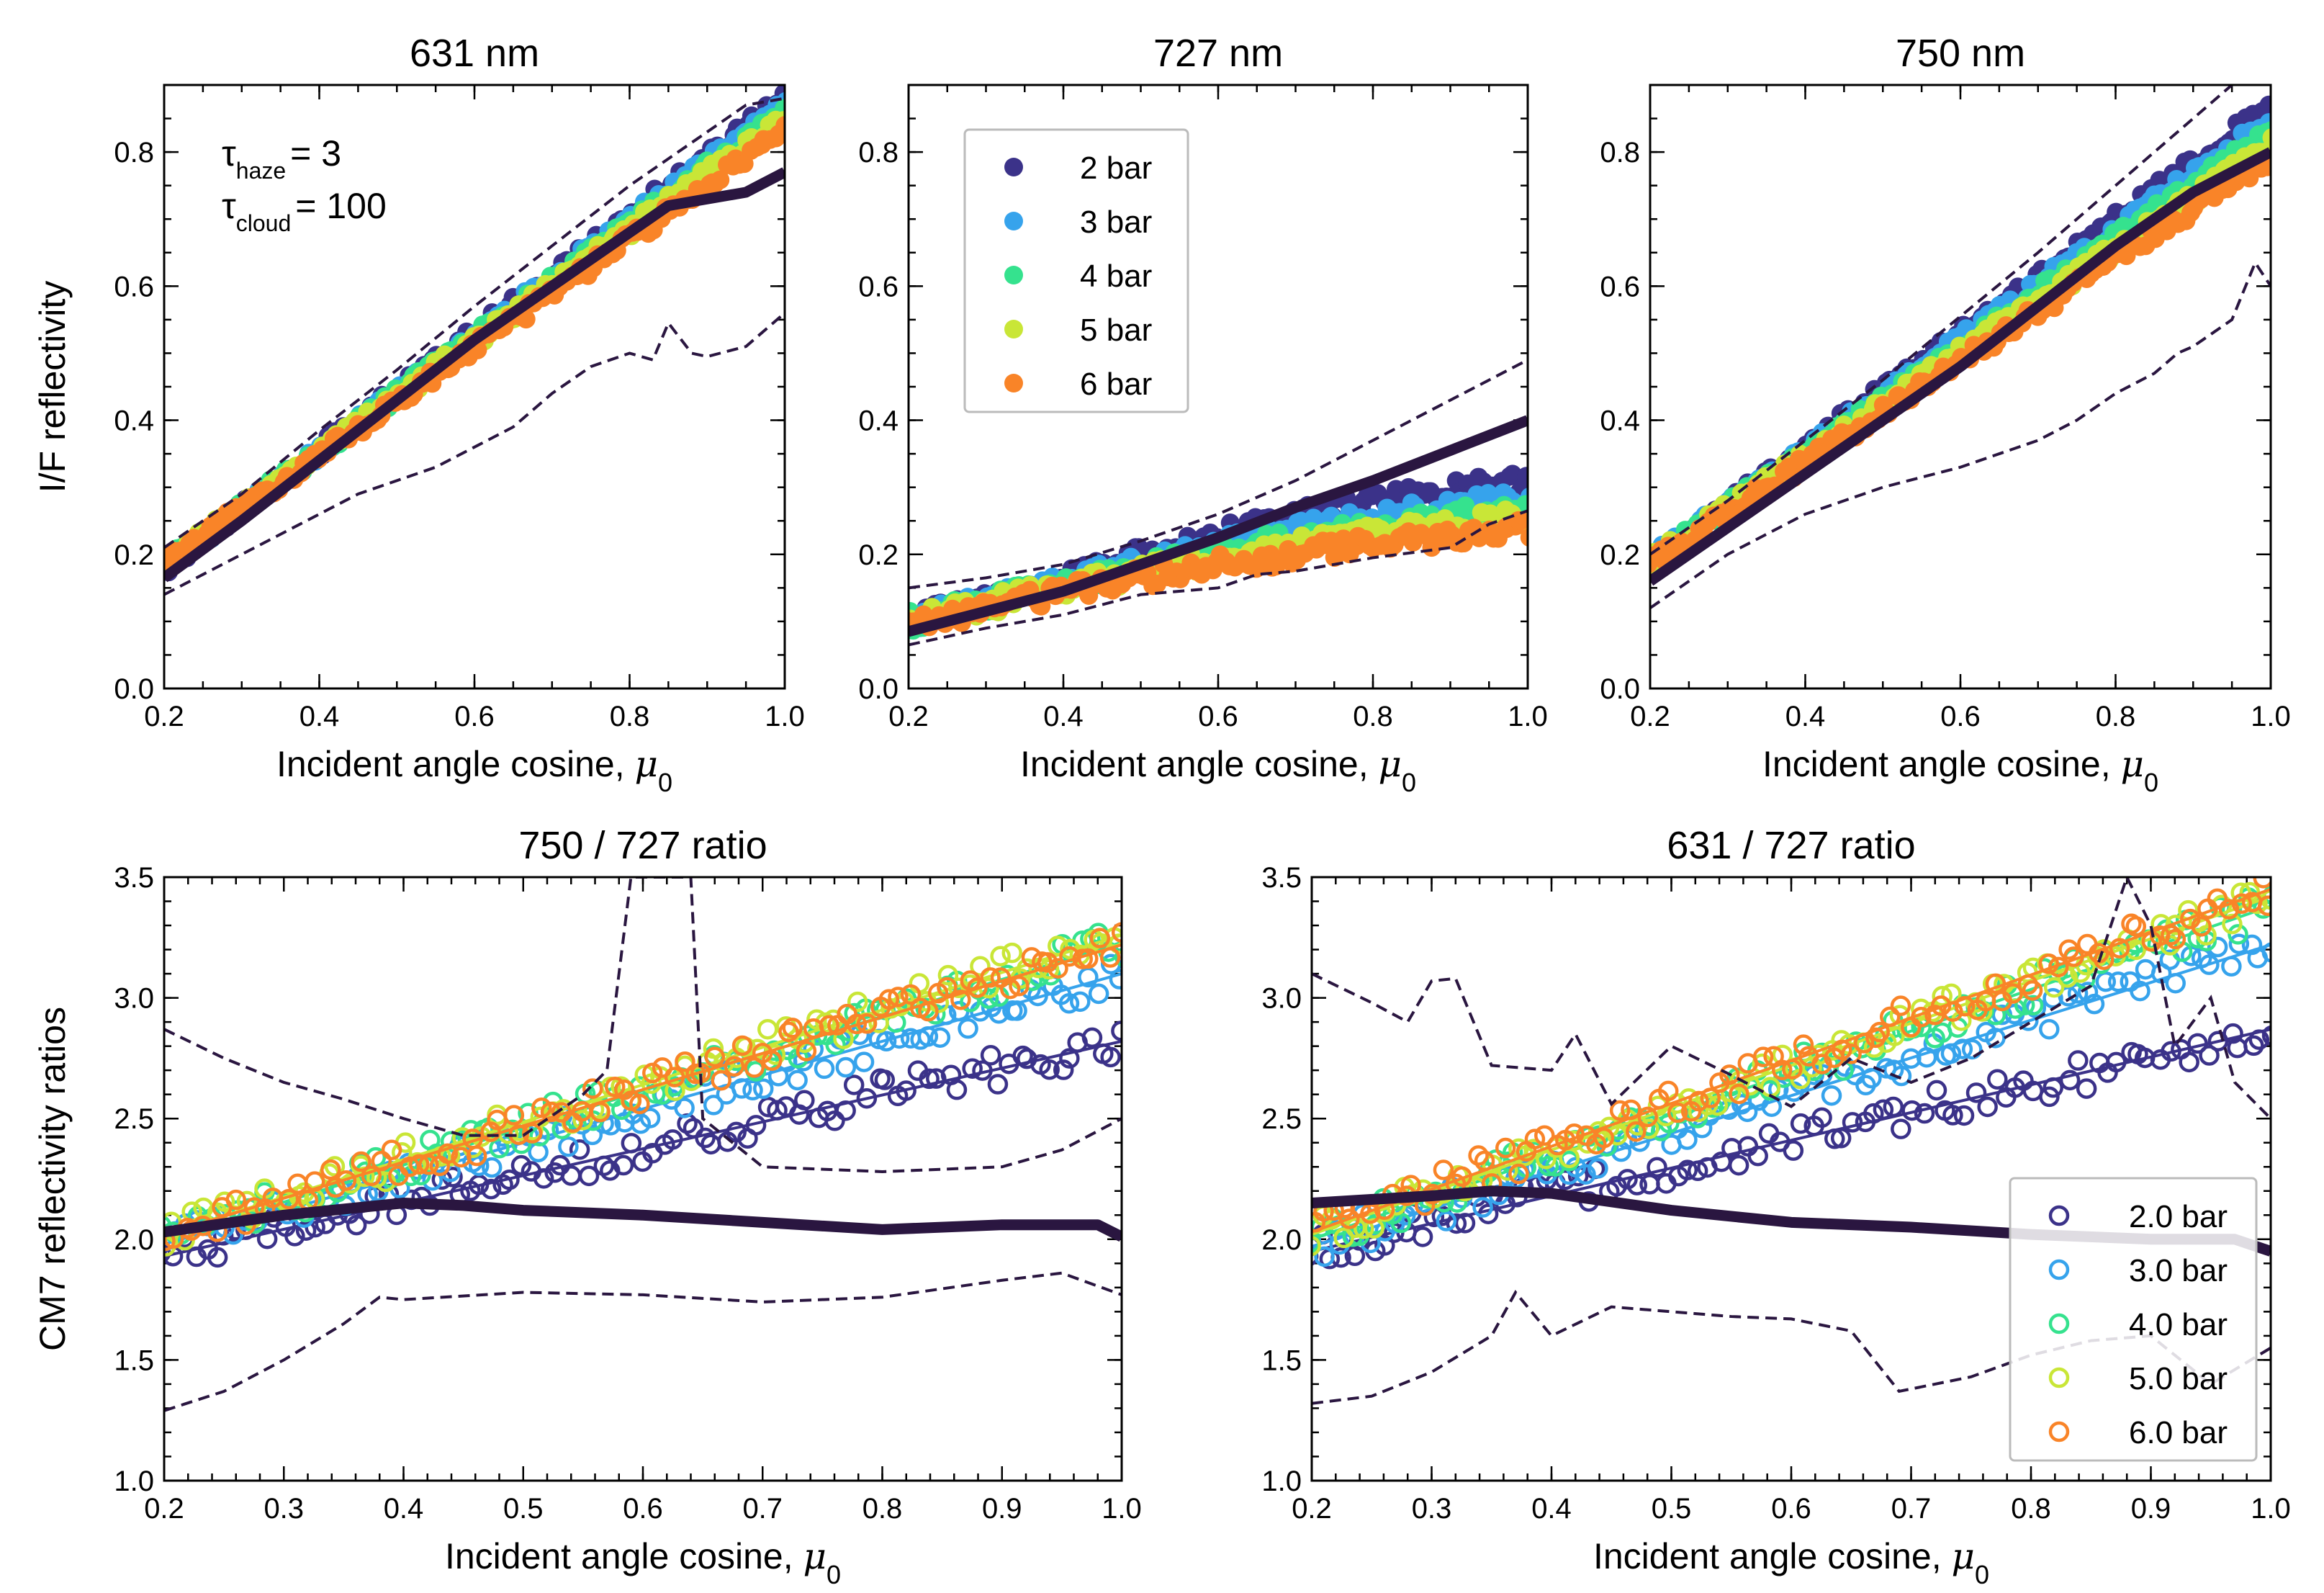 This screenshot has width=2324, height=1593. What do you see at coordinates (643, 1148) in the screenshot?
I see `series-fit-line` at bounding box center [643, 1148].